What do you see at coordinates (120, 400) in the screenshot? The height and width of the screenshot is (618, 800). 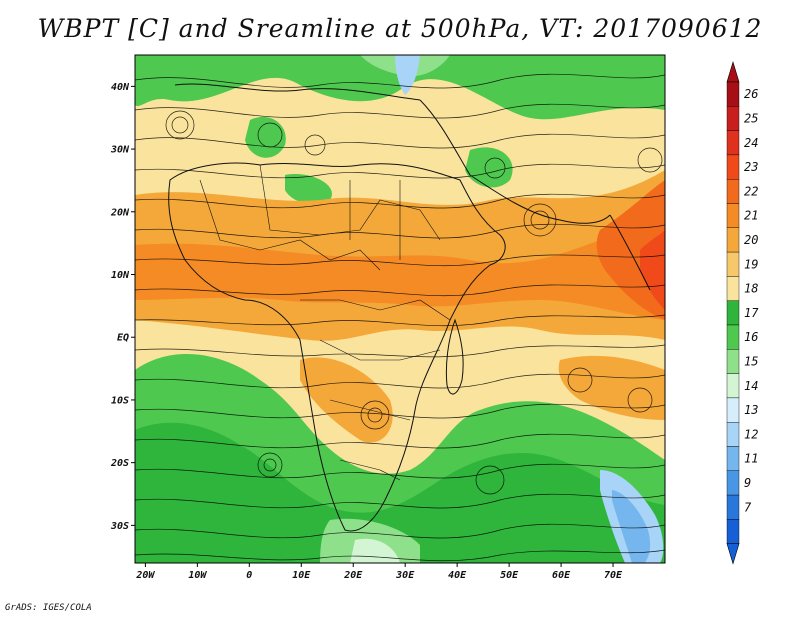 I see `lat-label: 10S` at bounding box center [120, 400].